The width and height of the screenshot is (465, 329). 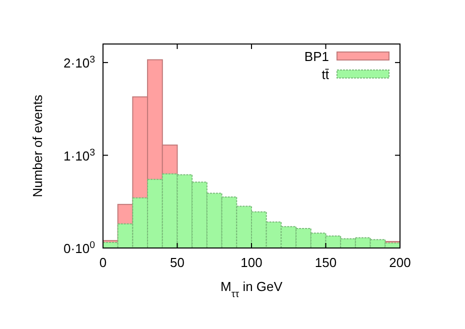 What do you see at coordinates (326, 74) in the screenshot?
I see `legend-label: tt̄` at bounding box center [326, 74].